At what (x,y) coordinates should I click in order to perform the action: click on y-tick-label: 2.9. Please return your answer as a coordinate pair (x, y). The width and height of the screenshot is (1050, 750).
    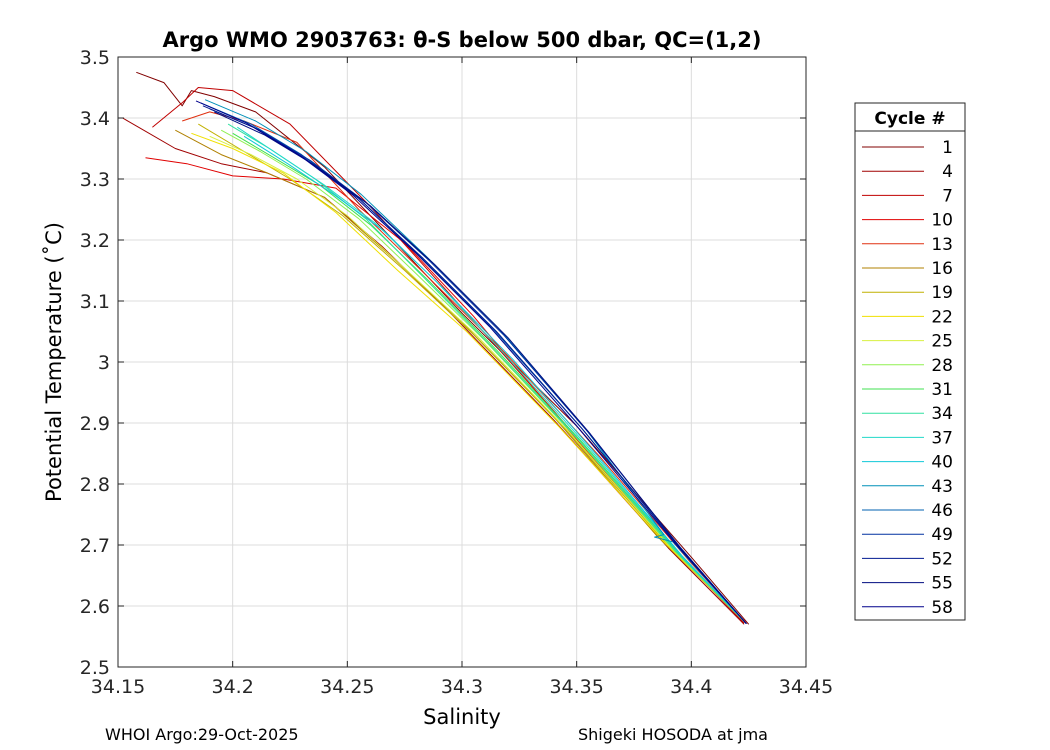
    Looking at the image, I should click on (95, 424).